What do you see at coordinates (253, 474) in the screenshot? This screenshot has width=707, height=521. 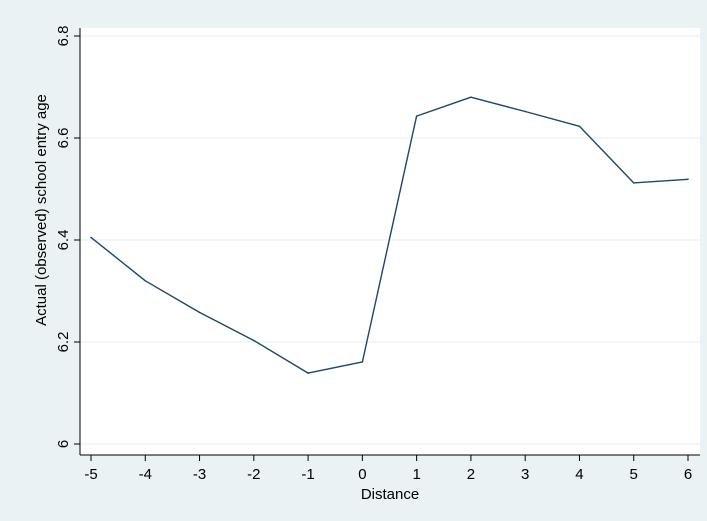 I see `x-tick-label-3: -2` at bounding box center [253, 474].